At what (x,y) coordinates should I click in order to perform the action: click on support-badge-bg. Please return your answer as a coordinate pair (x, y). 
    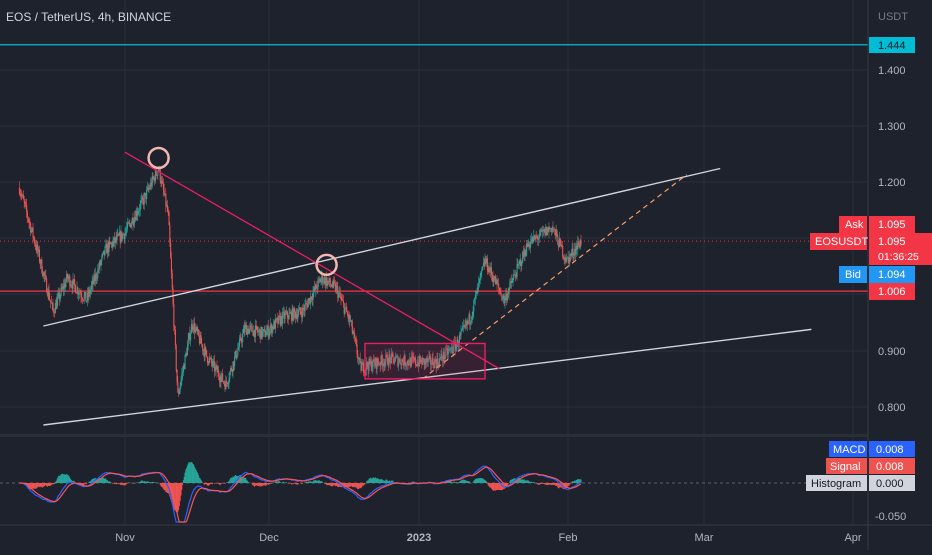
    Looking at the image, I should click on (892, 291).